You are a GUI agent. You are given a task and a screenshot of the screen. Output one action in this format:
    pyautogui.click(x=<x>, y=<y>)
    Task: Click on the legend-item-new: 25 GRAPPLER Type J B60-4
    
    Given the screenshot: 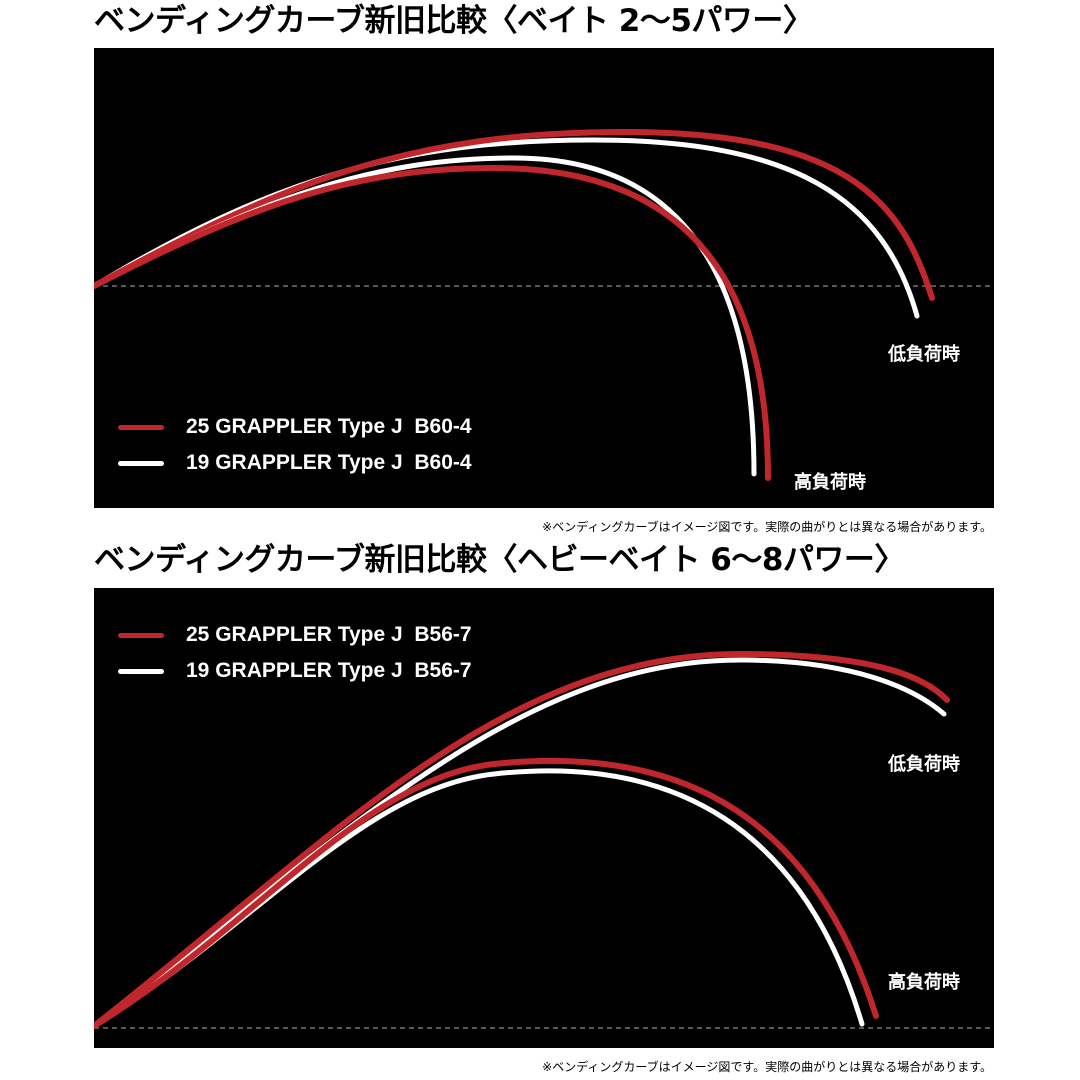 What is the action you would take?
    pyautogui.click(x=295, y=427)
    